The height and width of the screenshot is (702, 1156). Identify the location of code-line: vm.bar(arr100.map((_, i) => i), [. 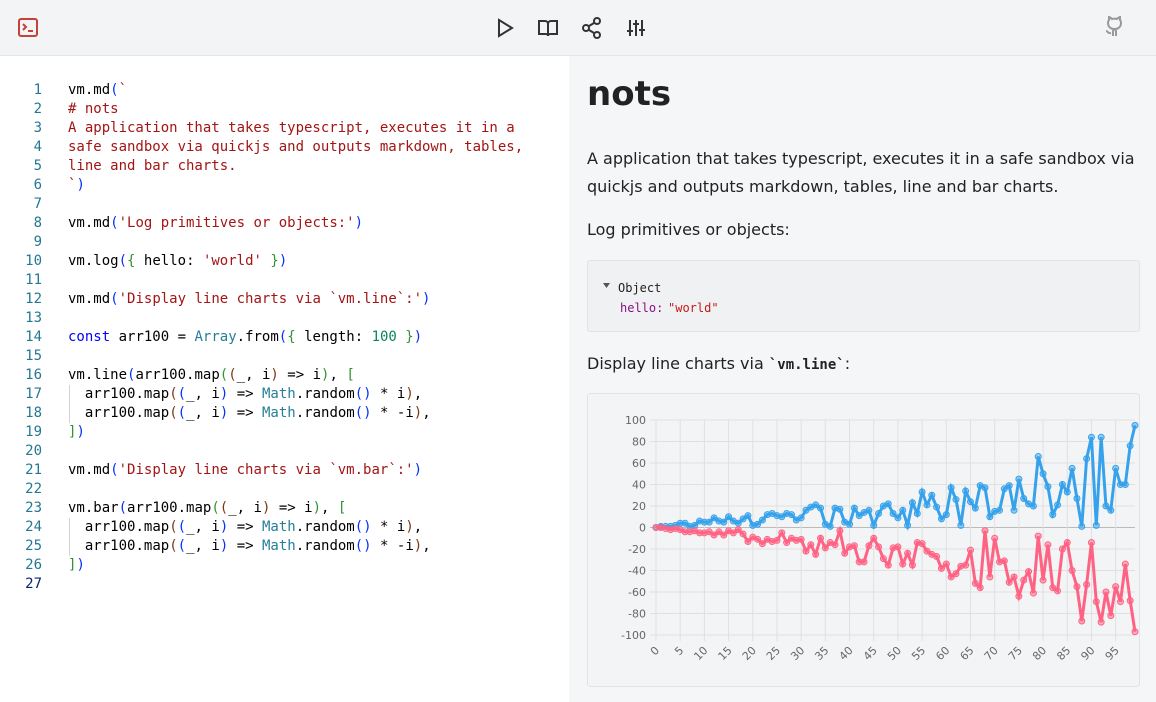
(207, 508).